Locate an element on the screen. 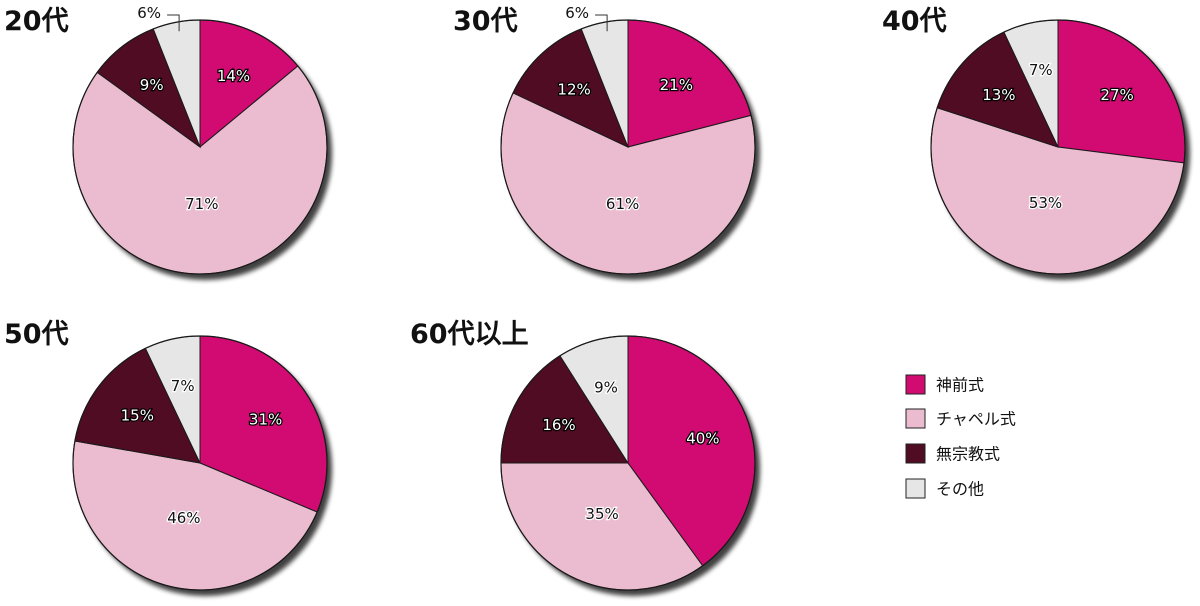  pie-outline-40s is located at coordinates (1058, 147).